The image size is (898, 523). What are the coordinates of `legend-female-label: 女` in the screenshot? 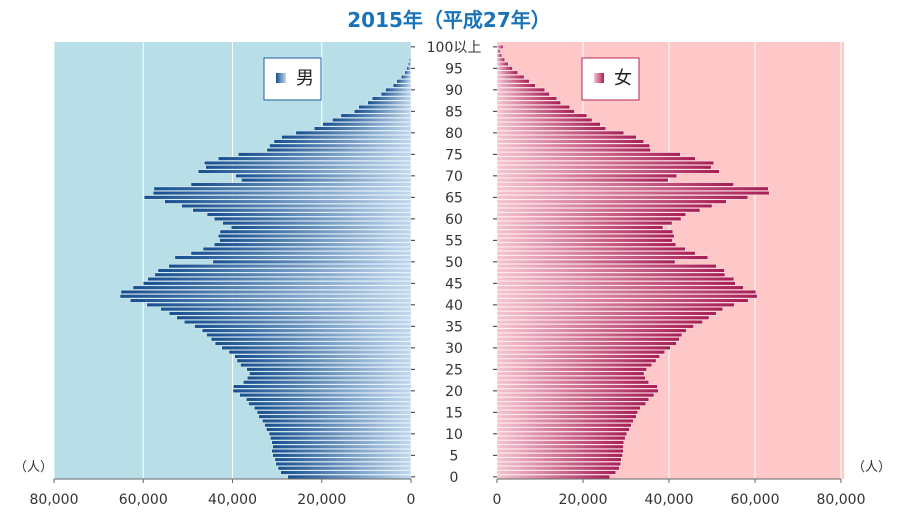 It's located at (623, 78).